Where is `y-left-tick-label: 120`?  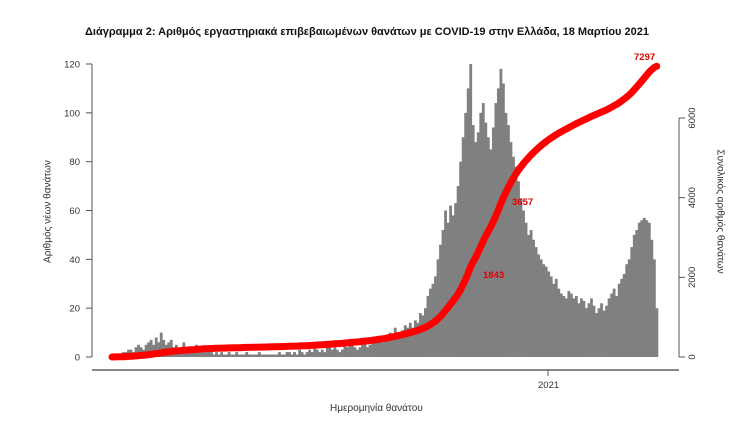
y-left-tick-label: 120 is located at coordinates (72, 65).